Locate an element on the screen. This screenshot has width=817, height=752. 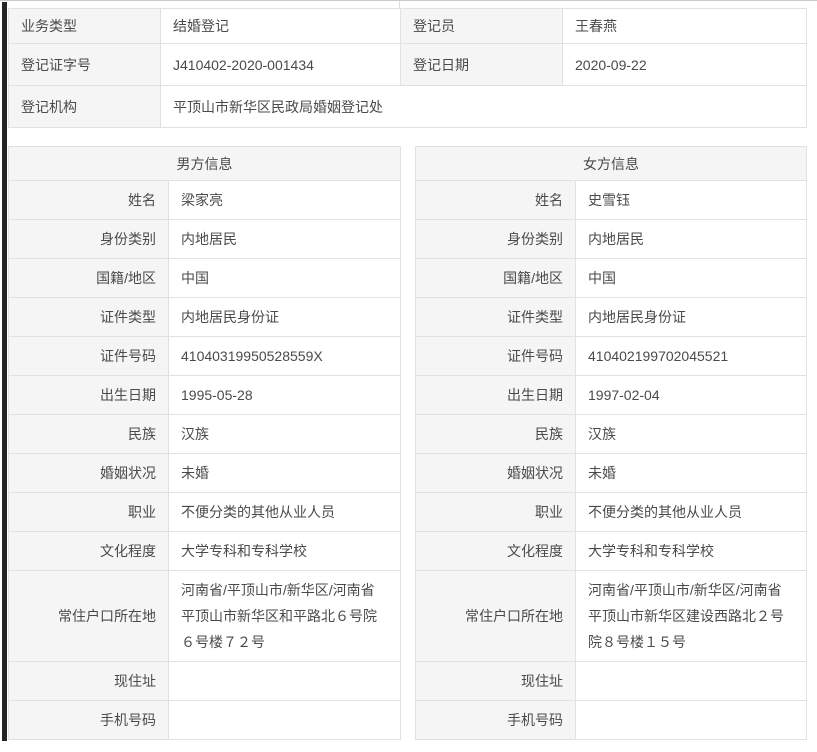
field-label: 登记证字号 is located at coordinates (84, 64).